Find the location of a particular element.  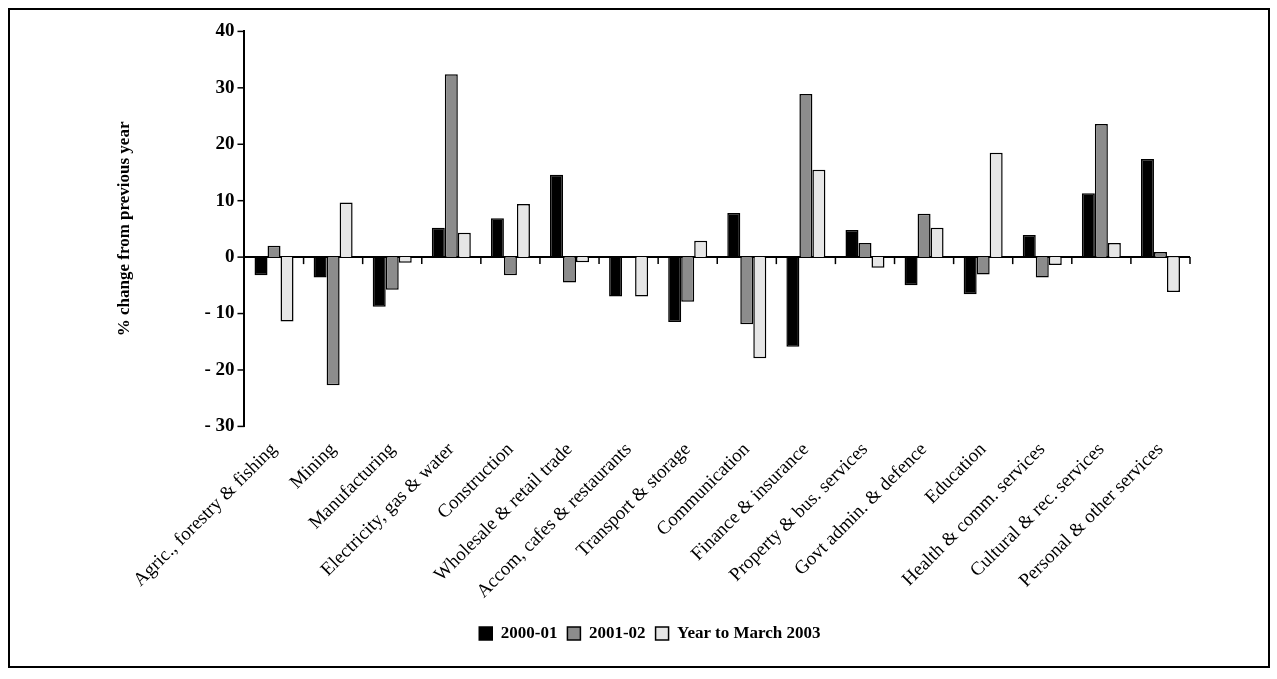

y-tick-label: 40 is located at coordinates (225, 30).